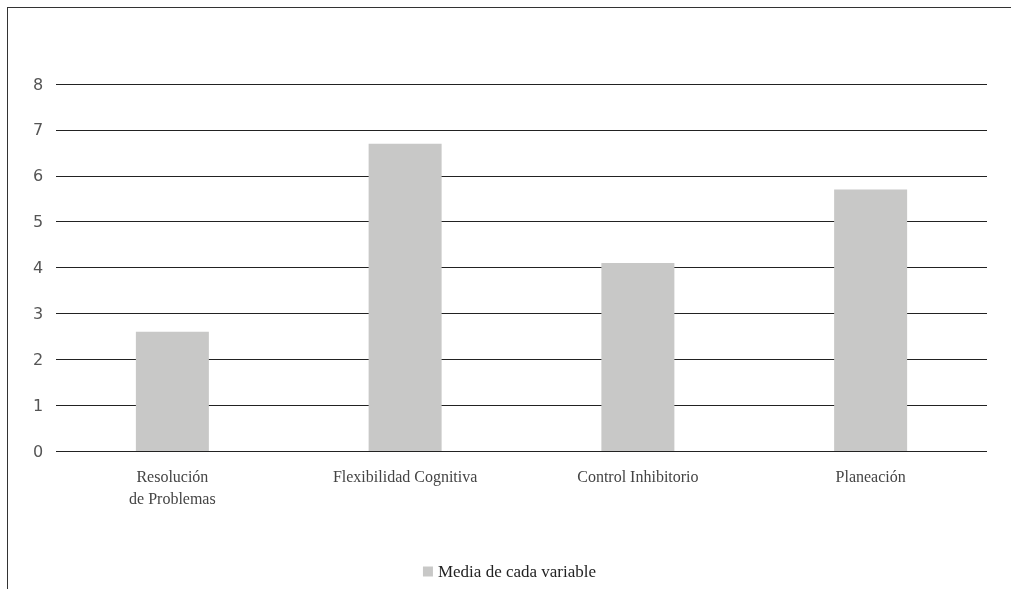 This screenshot has height=589, width=1011. I want to click on x-tick-label: Resolución de Problemas, so click(172, 487).